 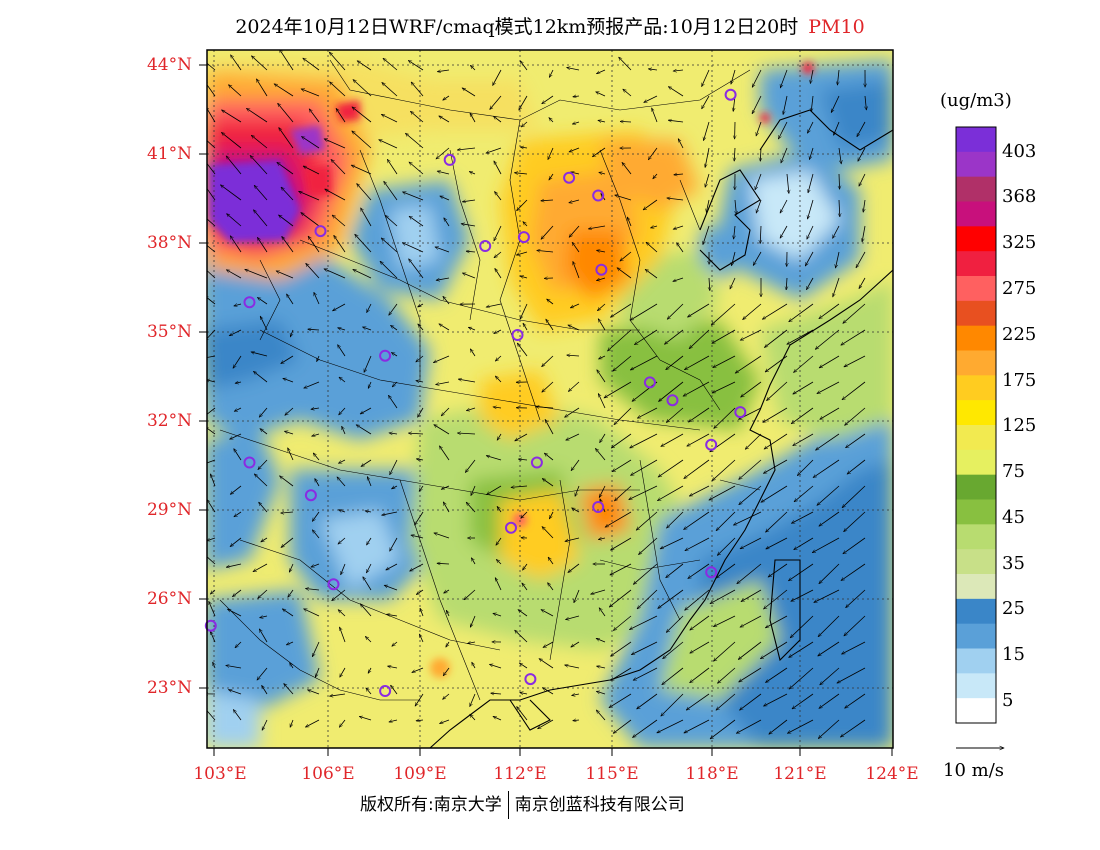 I want to click on lat-label-23n: 23°N, so click(x=169, y=688).